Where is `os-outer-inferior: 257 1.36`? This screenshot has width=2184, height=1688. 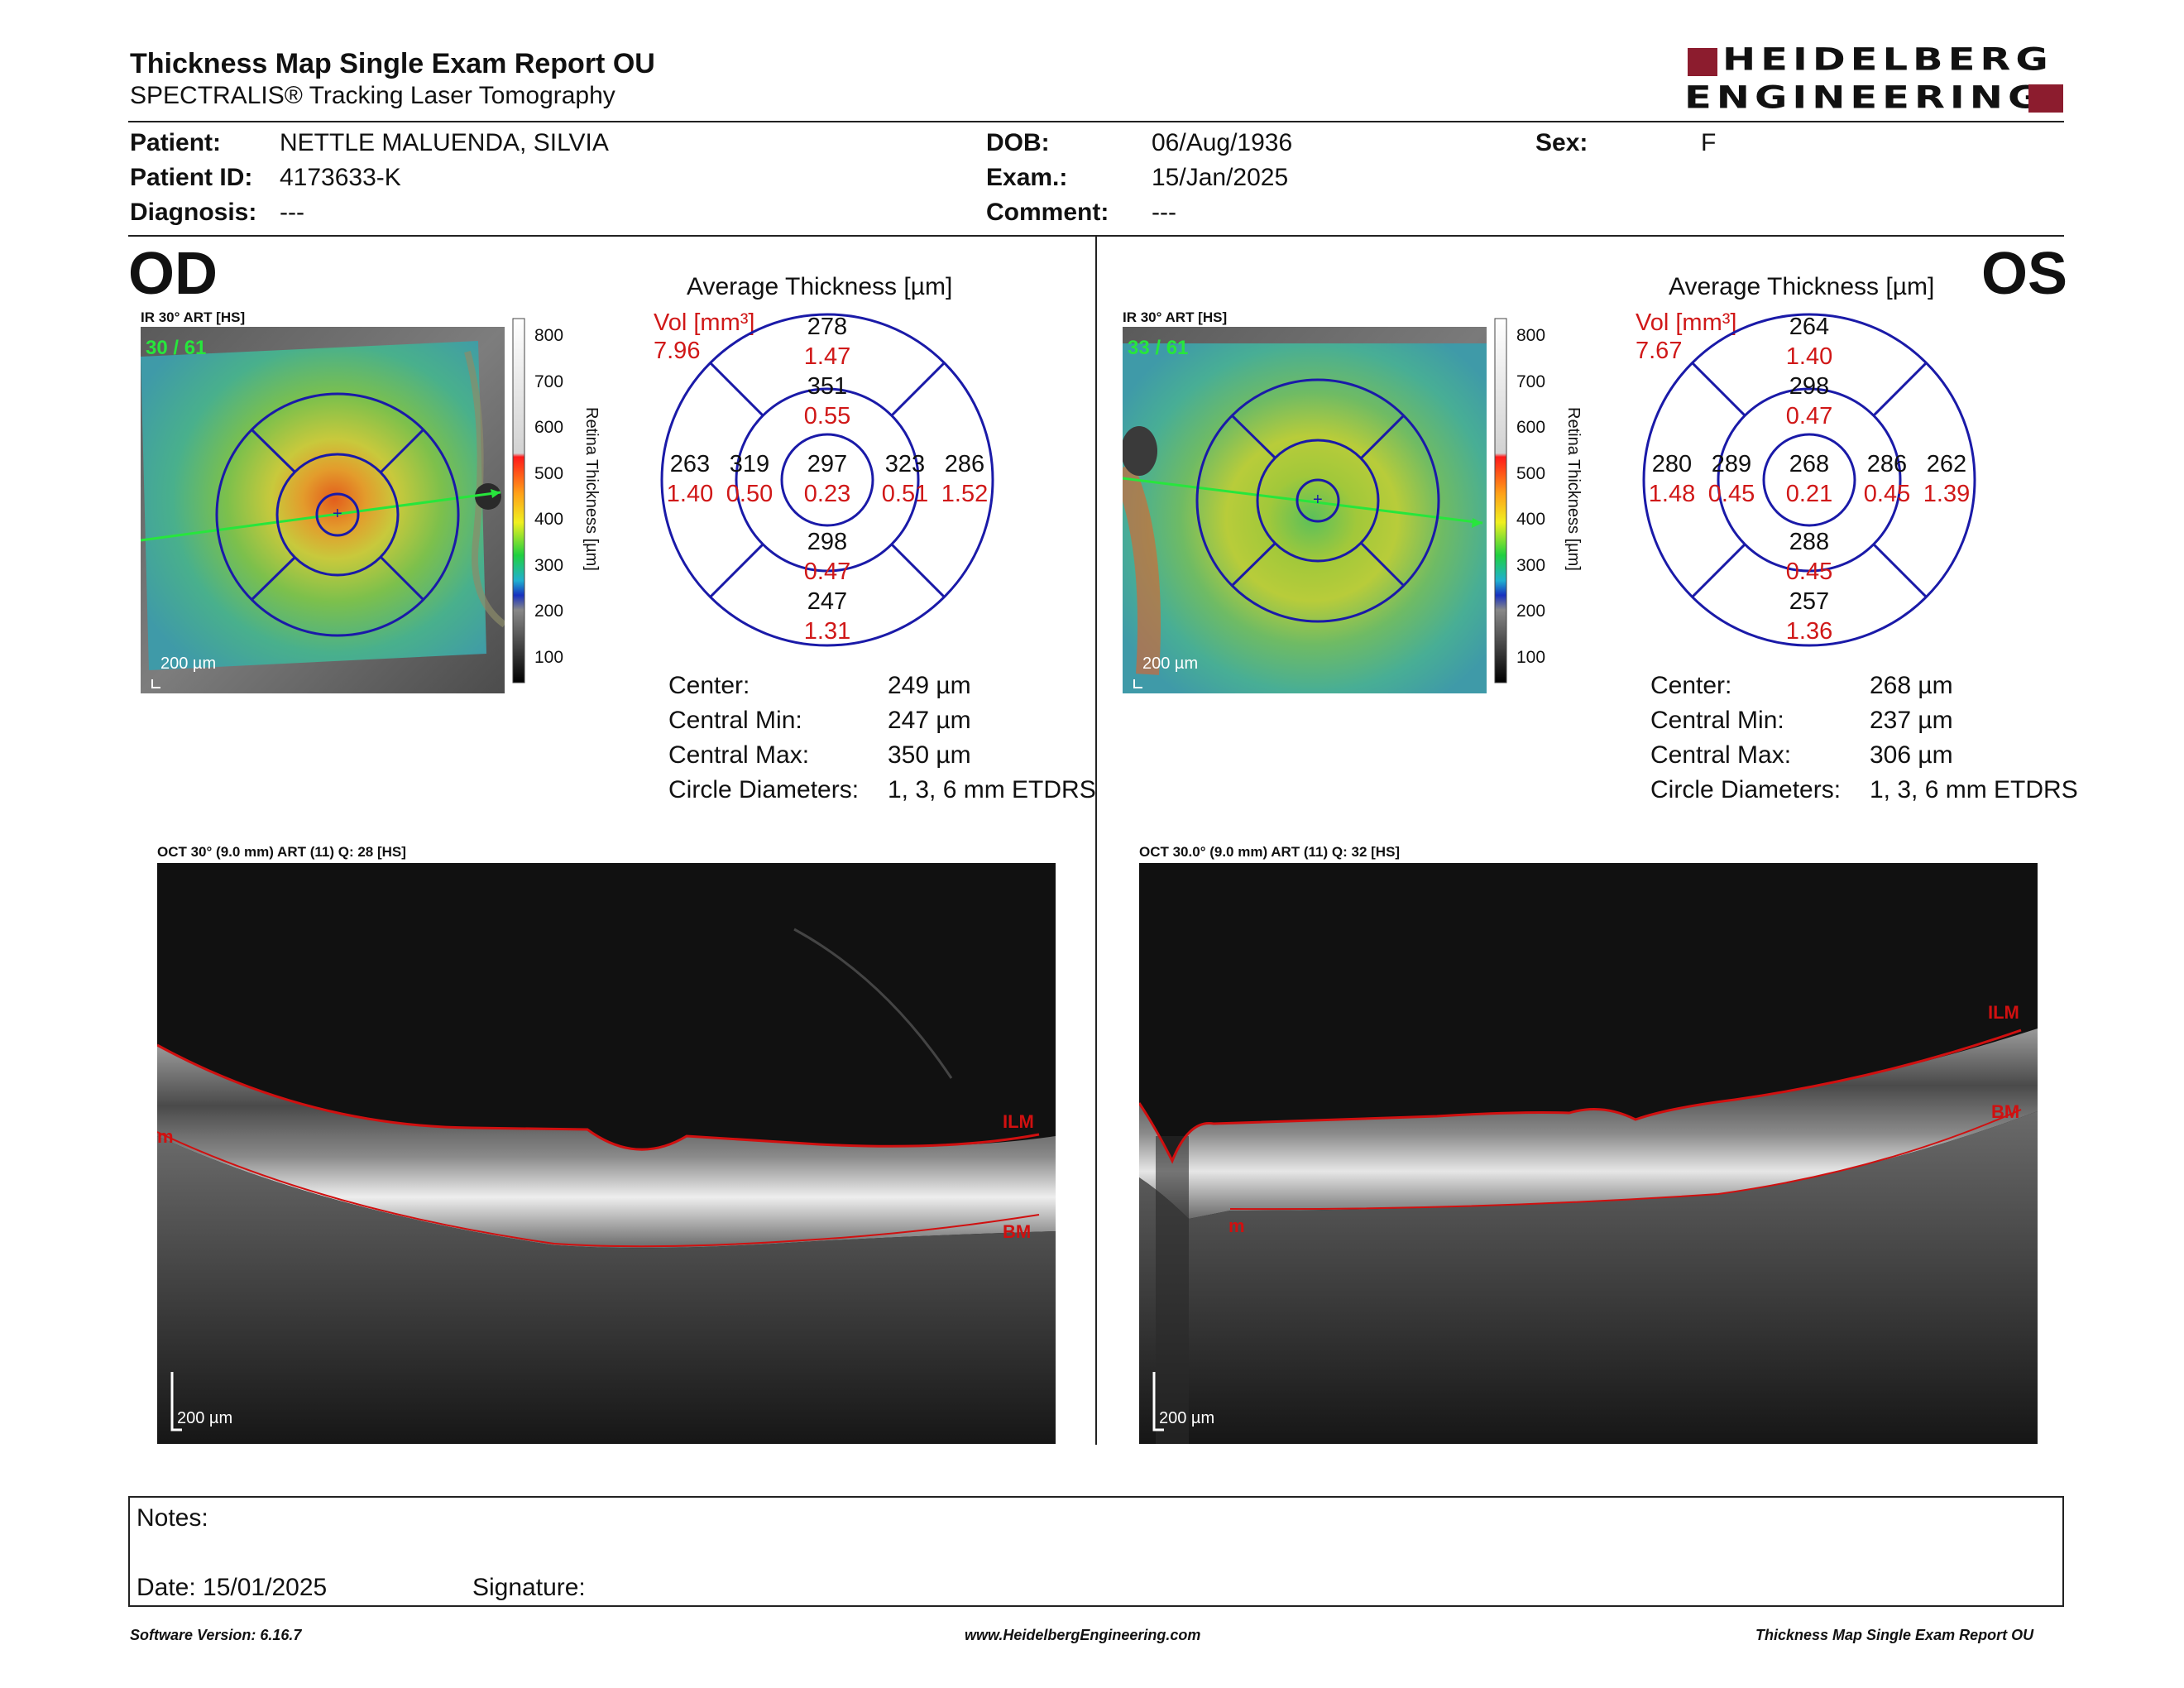 os-outer-inferior: 257 1.36 is located at coordinates (1809, 616).